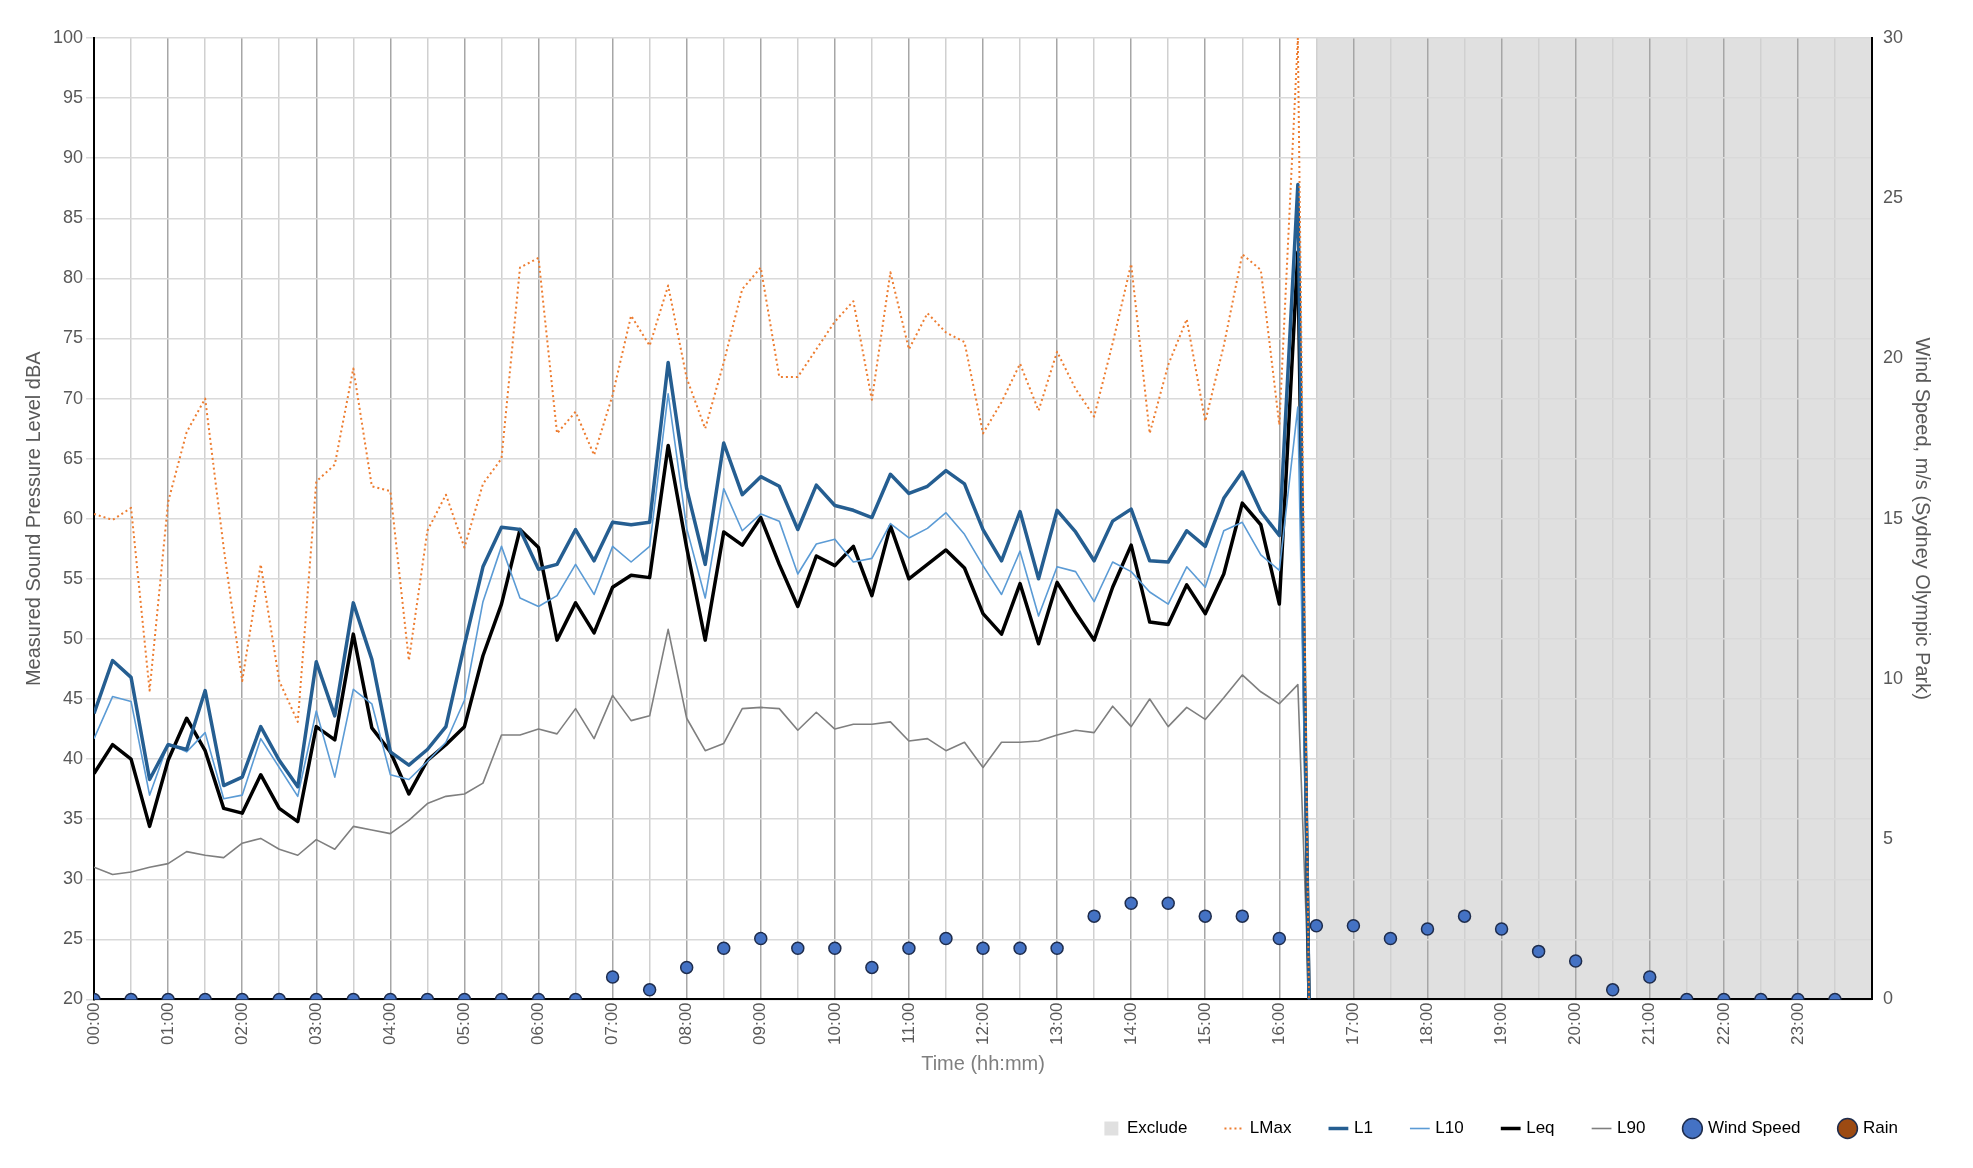 This screenshot has width=1973, height=1168. What do you see at coordinates (73, 637) in the screenshot?
I see `y-tick-label: 50` at bounding box center [73, 637].